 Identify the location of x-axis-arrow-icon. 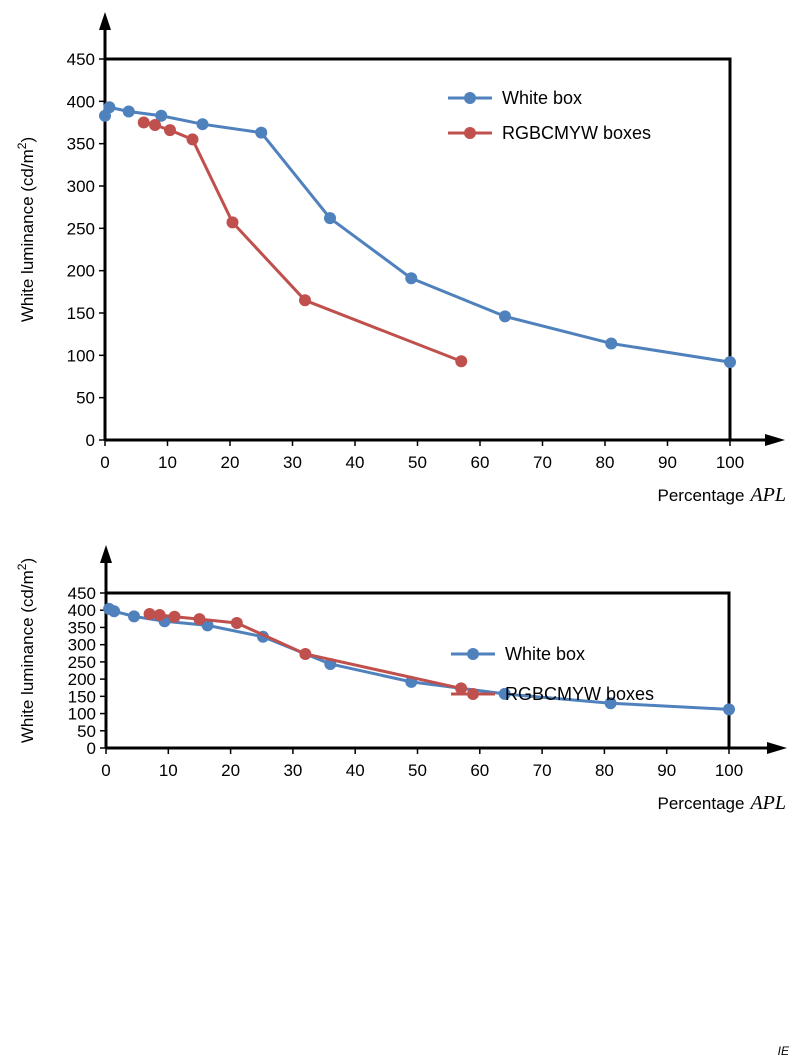
(777, 748).